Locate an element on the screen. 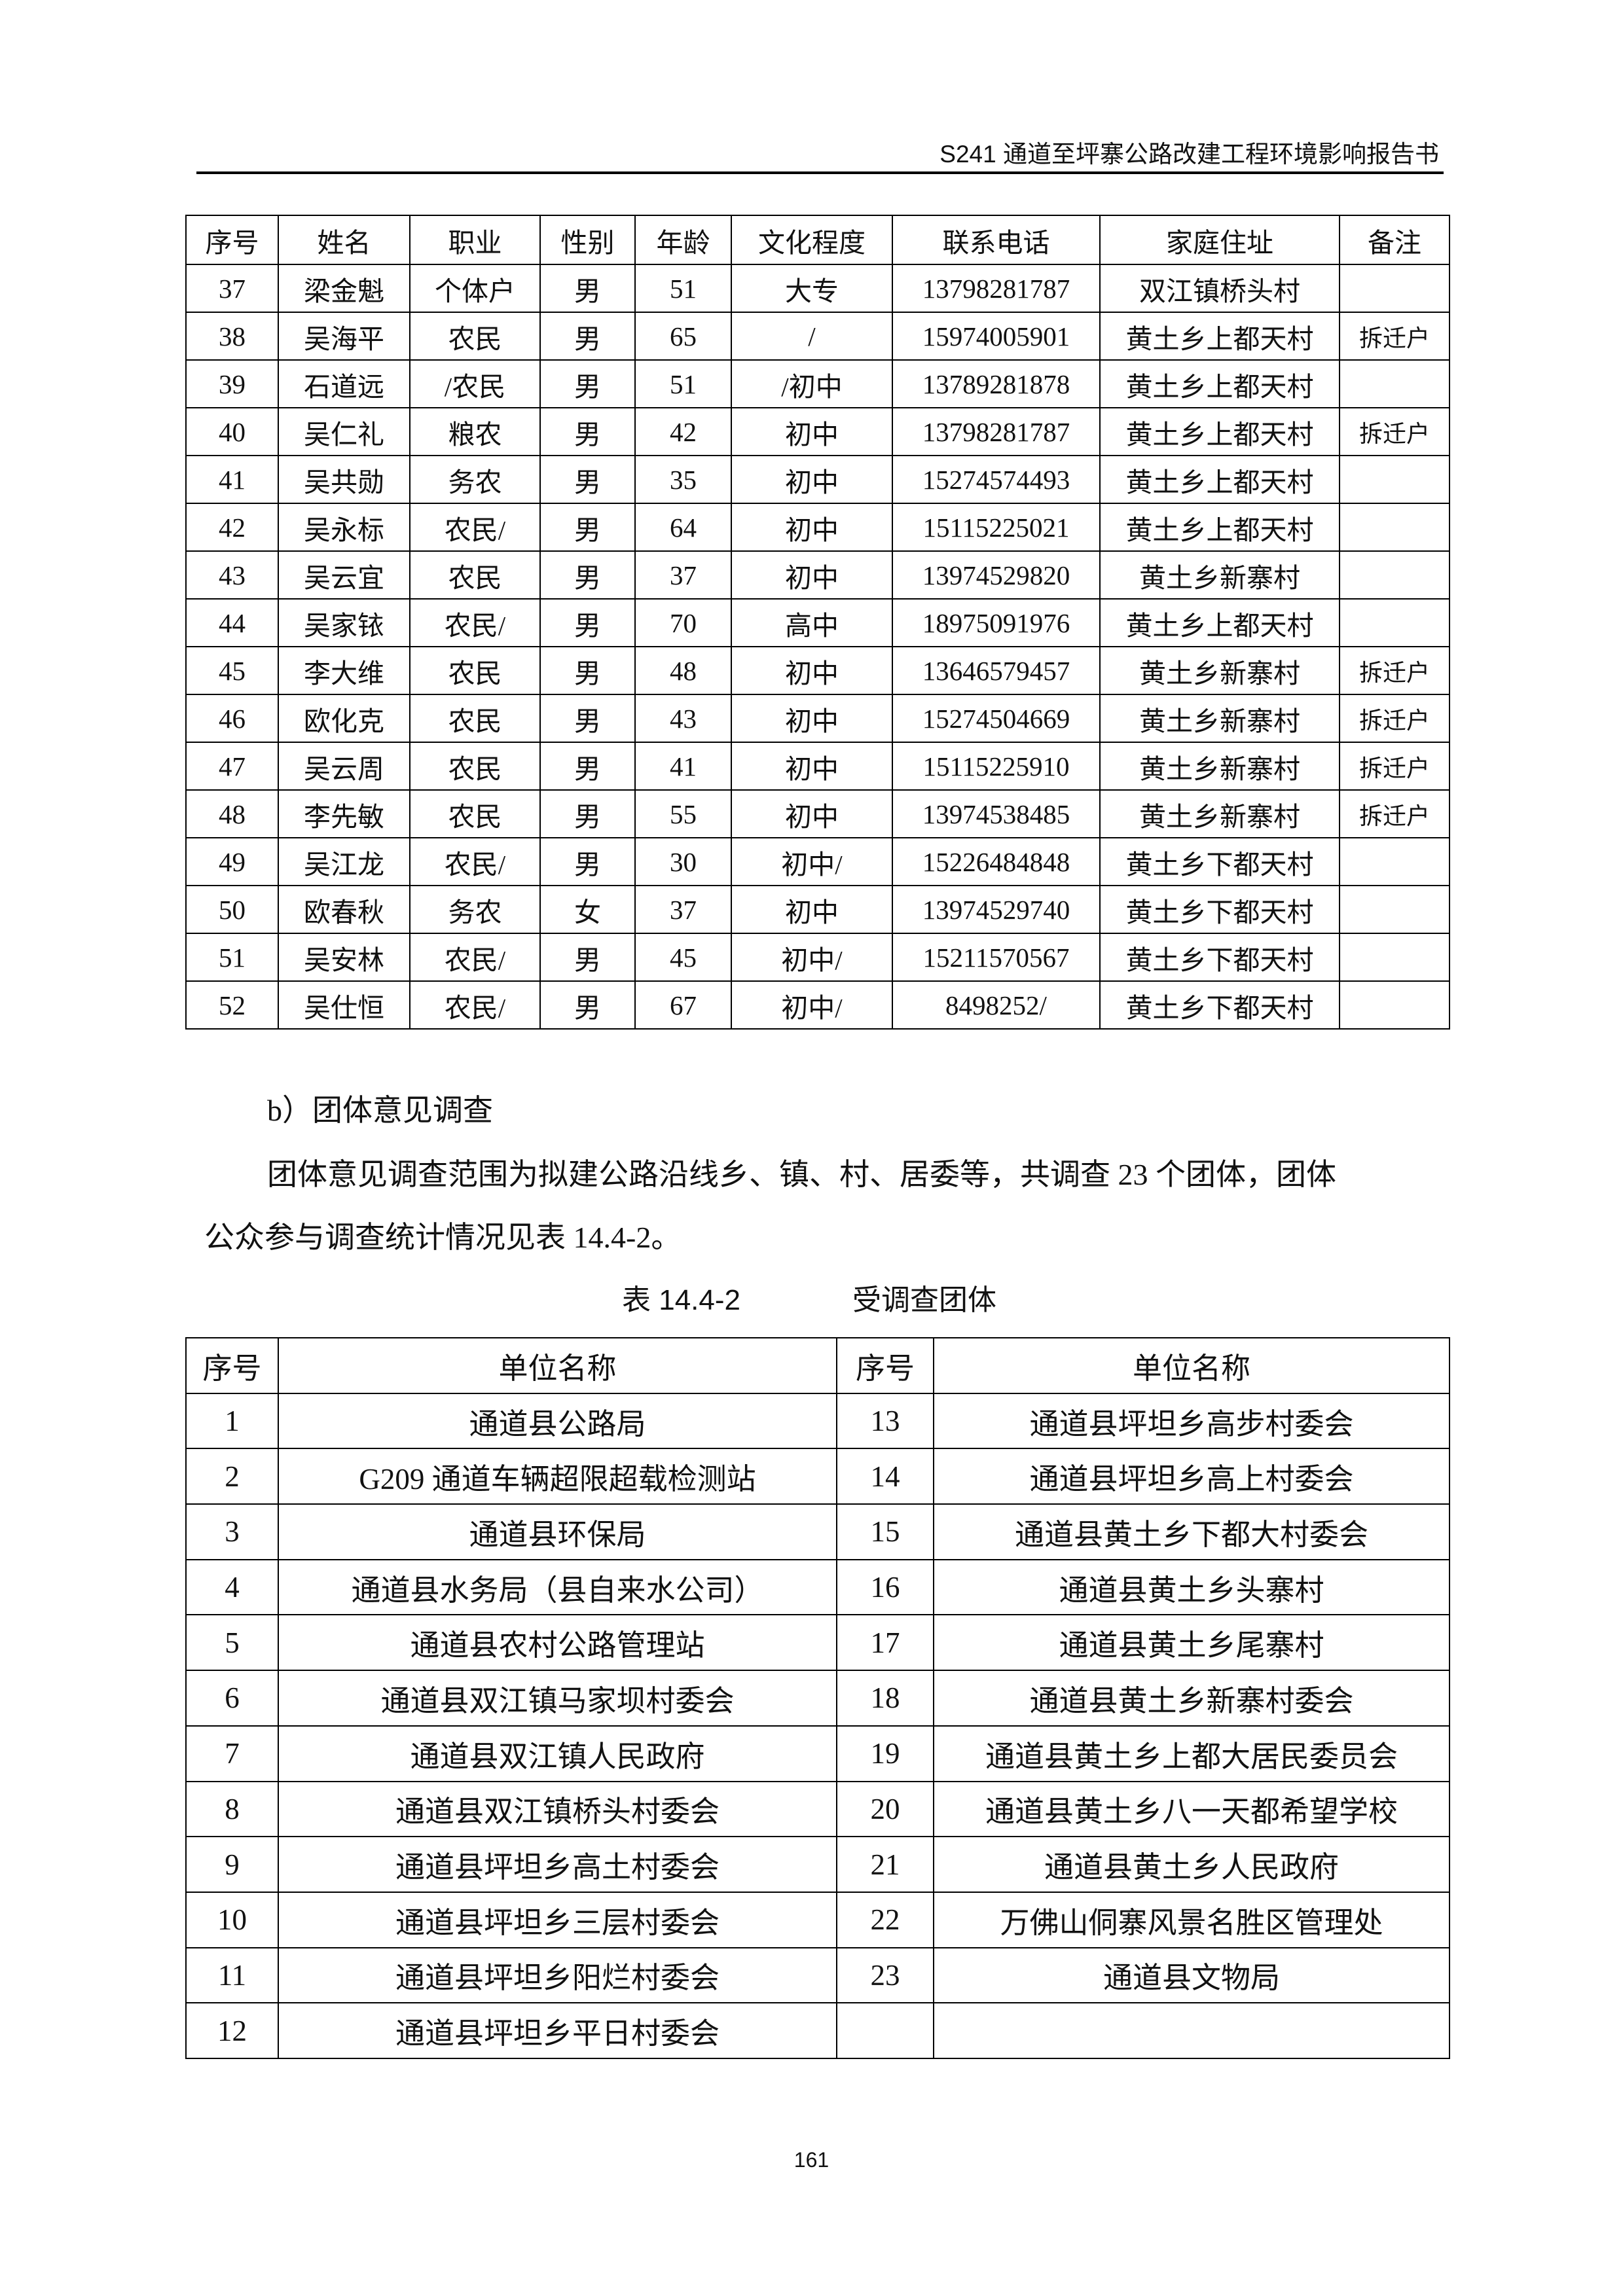  table-cell: 黄土乡下都天村 is located at coordinates (1219, 1005).